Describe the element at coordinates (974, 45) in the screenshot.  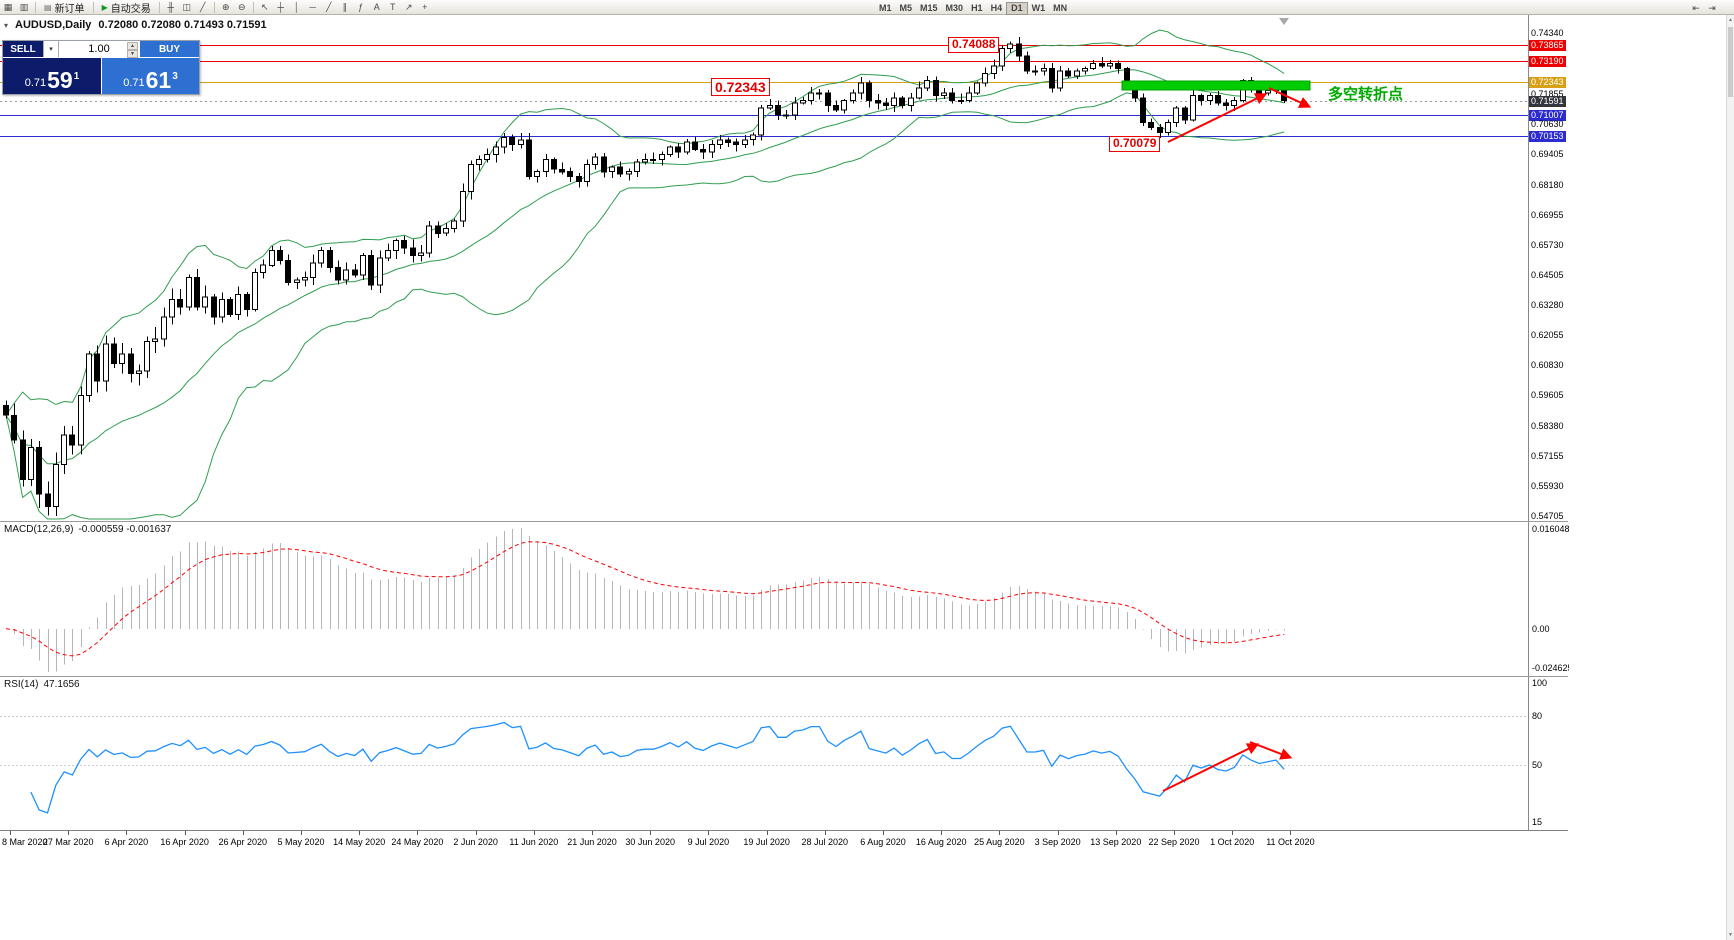
I see `price-callout: 0.74088` at that location.